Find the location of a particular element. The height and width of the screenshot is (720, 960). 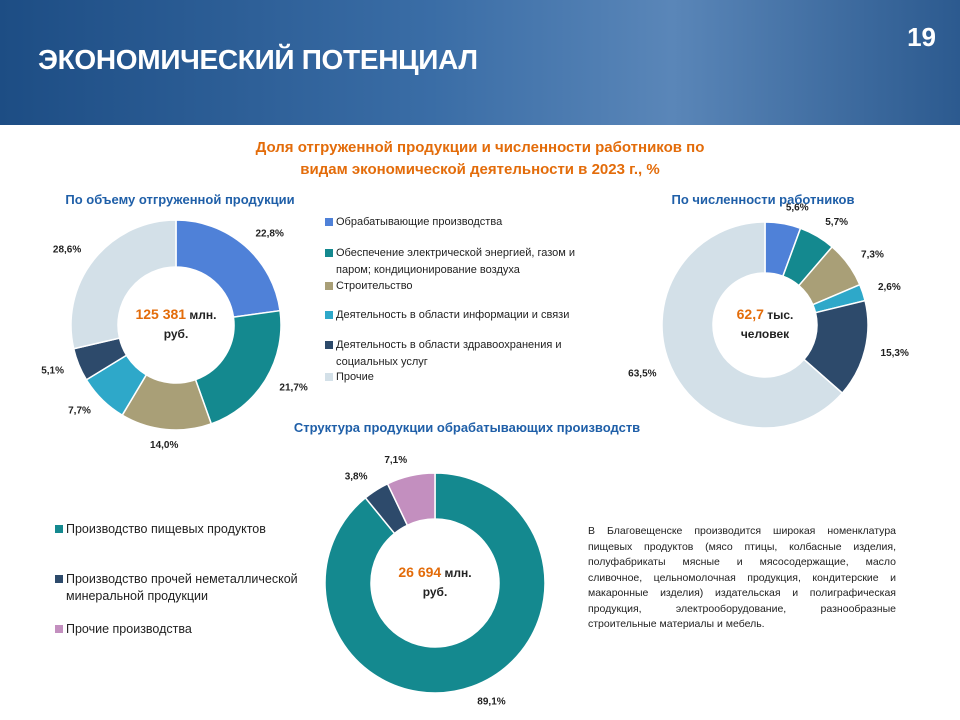

value-label: 7,3% is located at coordinates (872, 254).